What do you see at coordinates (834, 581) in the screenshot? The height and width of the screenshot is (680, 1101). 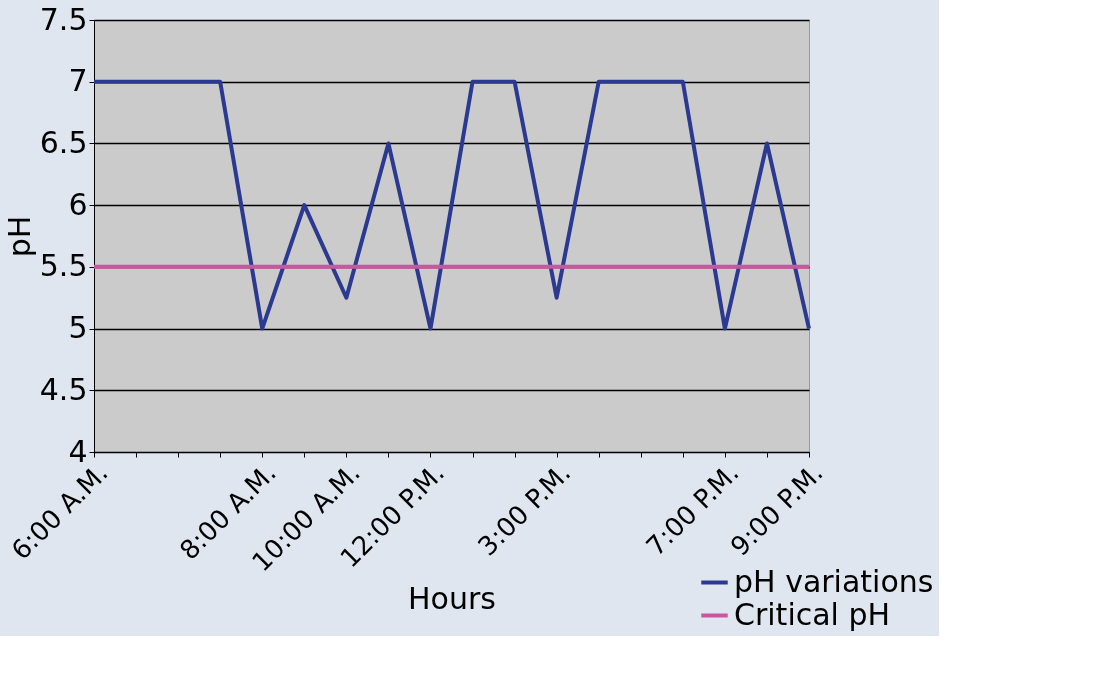 I see `legend-label: pH variations` at bounding box center [834, 581].